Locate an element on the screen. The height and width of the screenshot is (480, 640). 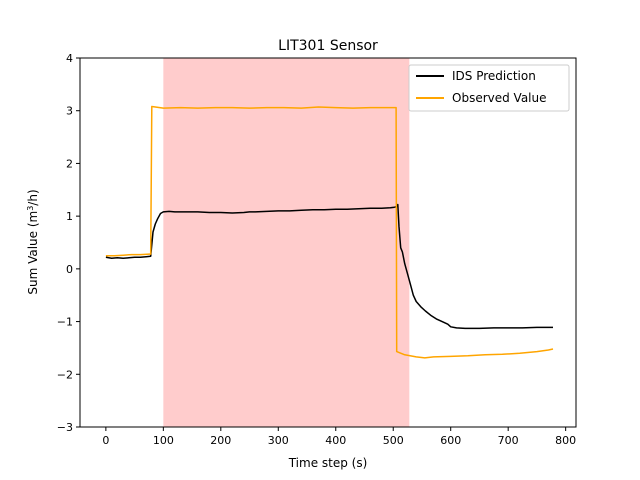
y-tick-label: 3 is located at coordinates (69, 111).